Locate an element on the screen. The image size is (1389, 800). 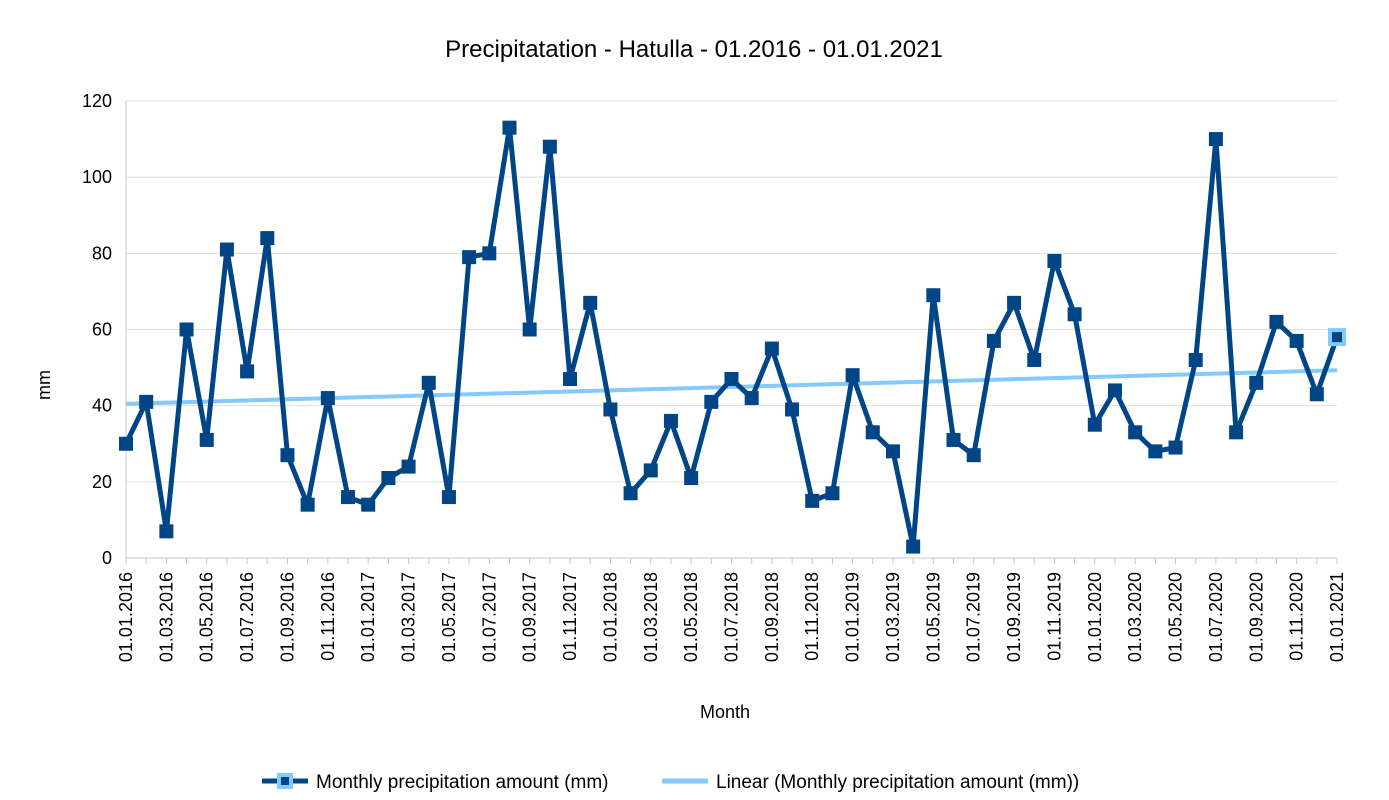
x-tick-label: 01.05.2016 is located at coordinates (207, 617).